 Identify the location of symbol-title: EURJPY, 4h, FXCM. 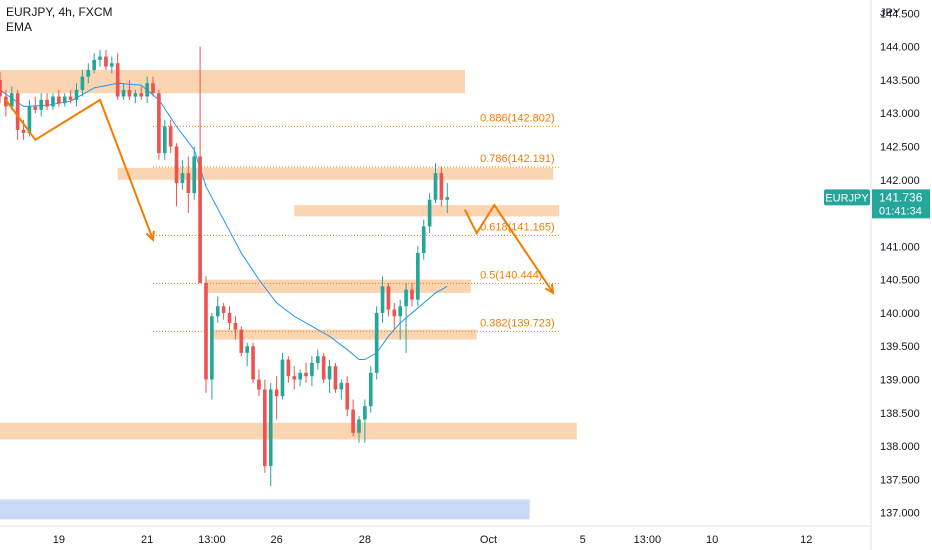
(59, 12).